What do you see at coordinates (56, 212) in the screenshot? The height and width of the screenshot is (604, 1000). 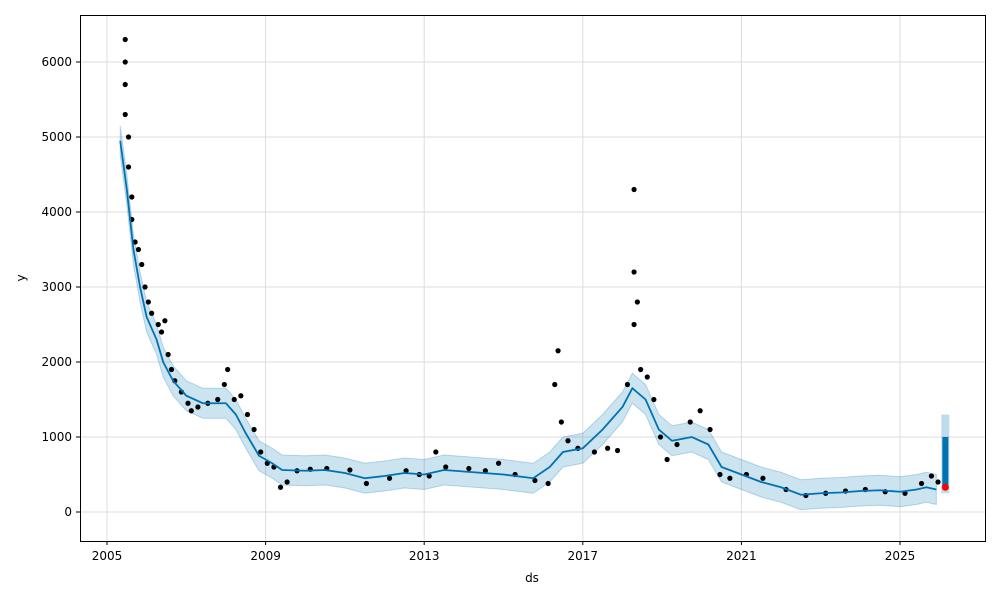 I see `y-tick-label: 4000` at bounding box center [56, 212].